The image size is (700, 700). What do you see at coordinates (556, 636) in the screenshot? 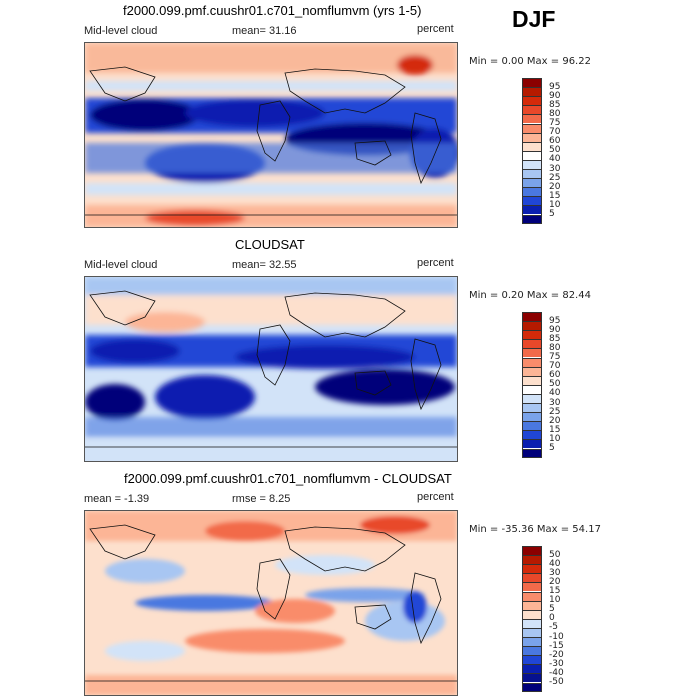
I see `colorbar-tick-label: -10` at bounding box center [556, 636].